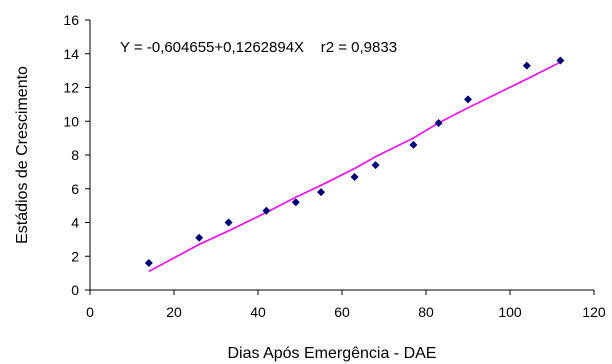 The width and height of the screenshot is (612, 364). Describe the element at coordinates (426, 312) in the screenshot. I see `x-tick-label: 80` at that location.